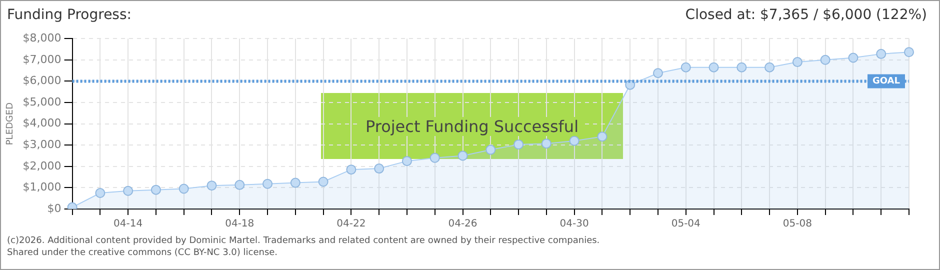 This screenshot has height=270, width=940. I want to click on x-tick-label: 04-14, so click(128, 224).